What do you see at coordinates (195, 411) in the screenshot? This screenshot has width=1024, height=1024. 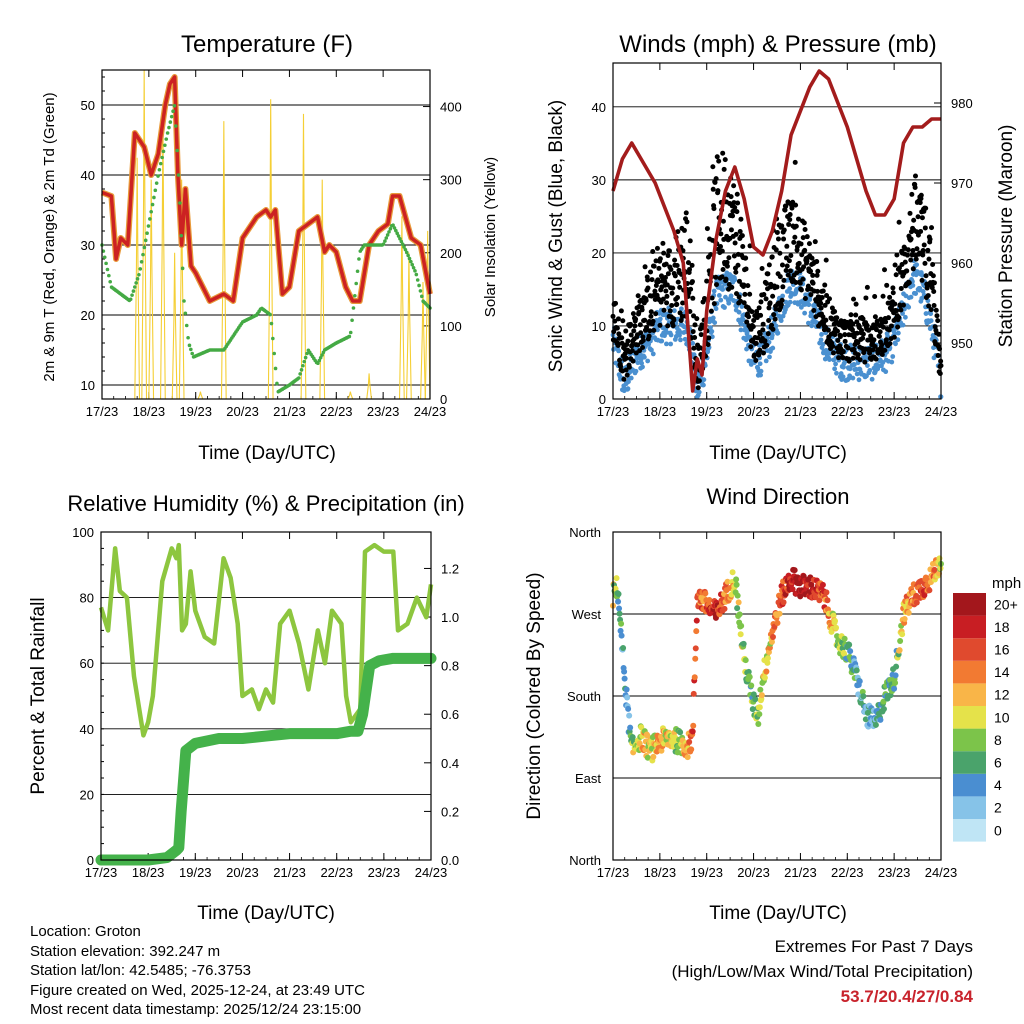 I see `temperature-x-tick-label: 19/23` at bounding box center [195, 411].